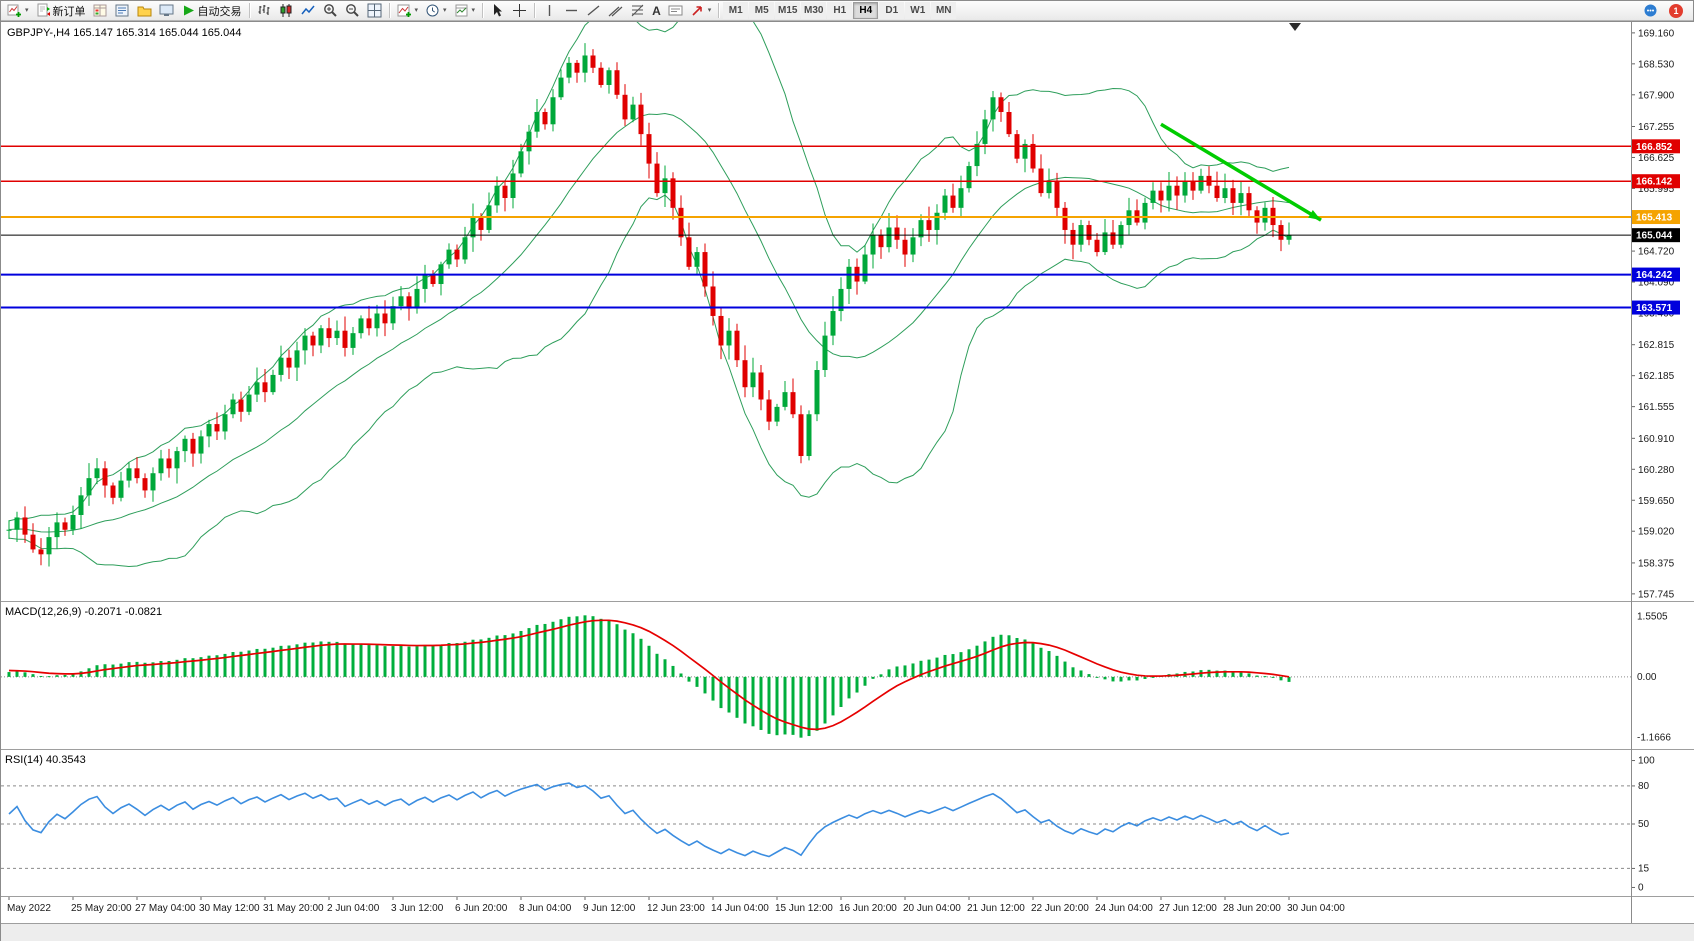  I want to click on price-axis-label: 161.555, so click(1656, 407).